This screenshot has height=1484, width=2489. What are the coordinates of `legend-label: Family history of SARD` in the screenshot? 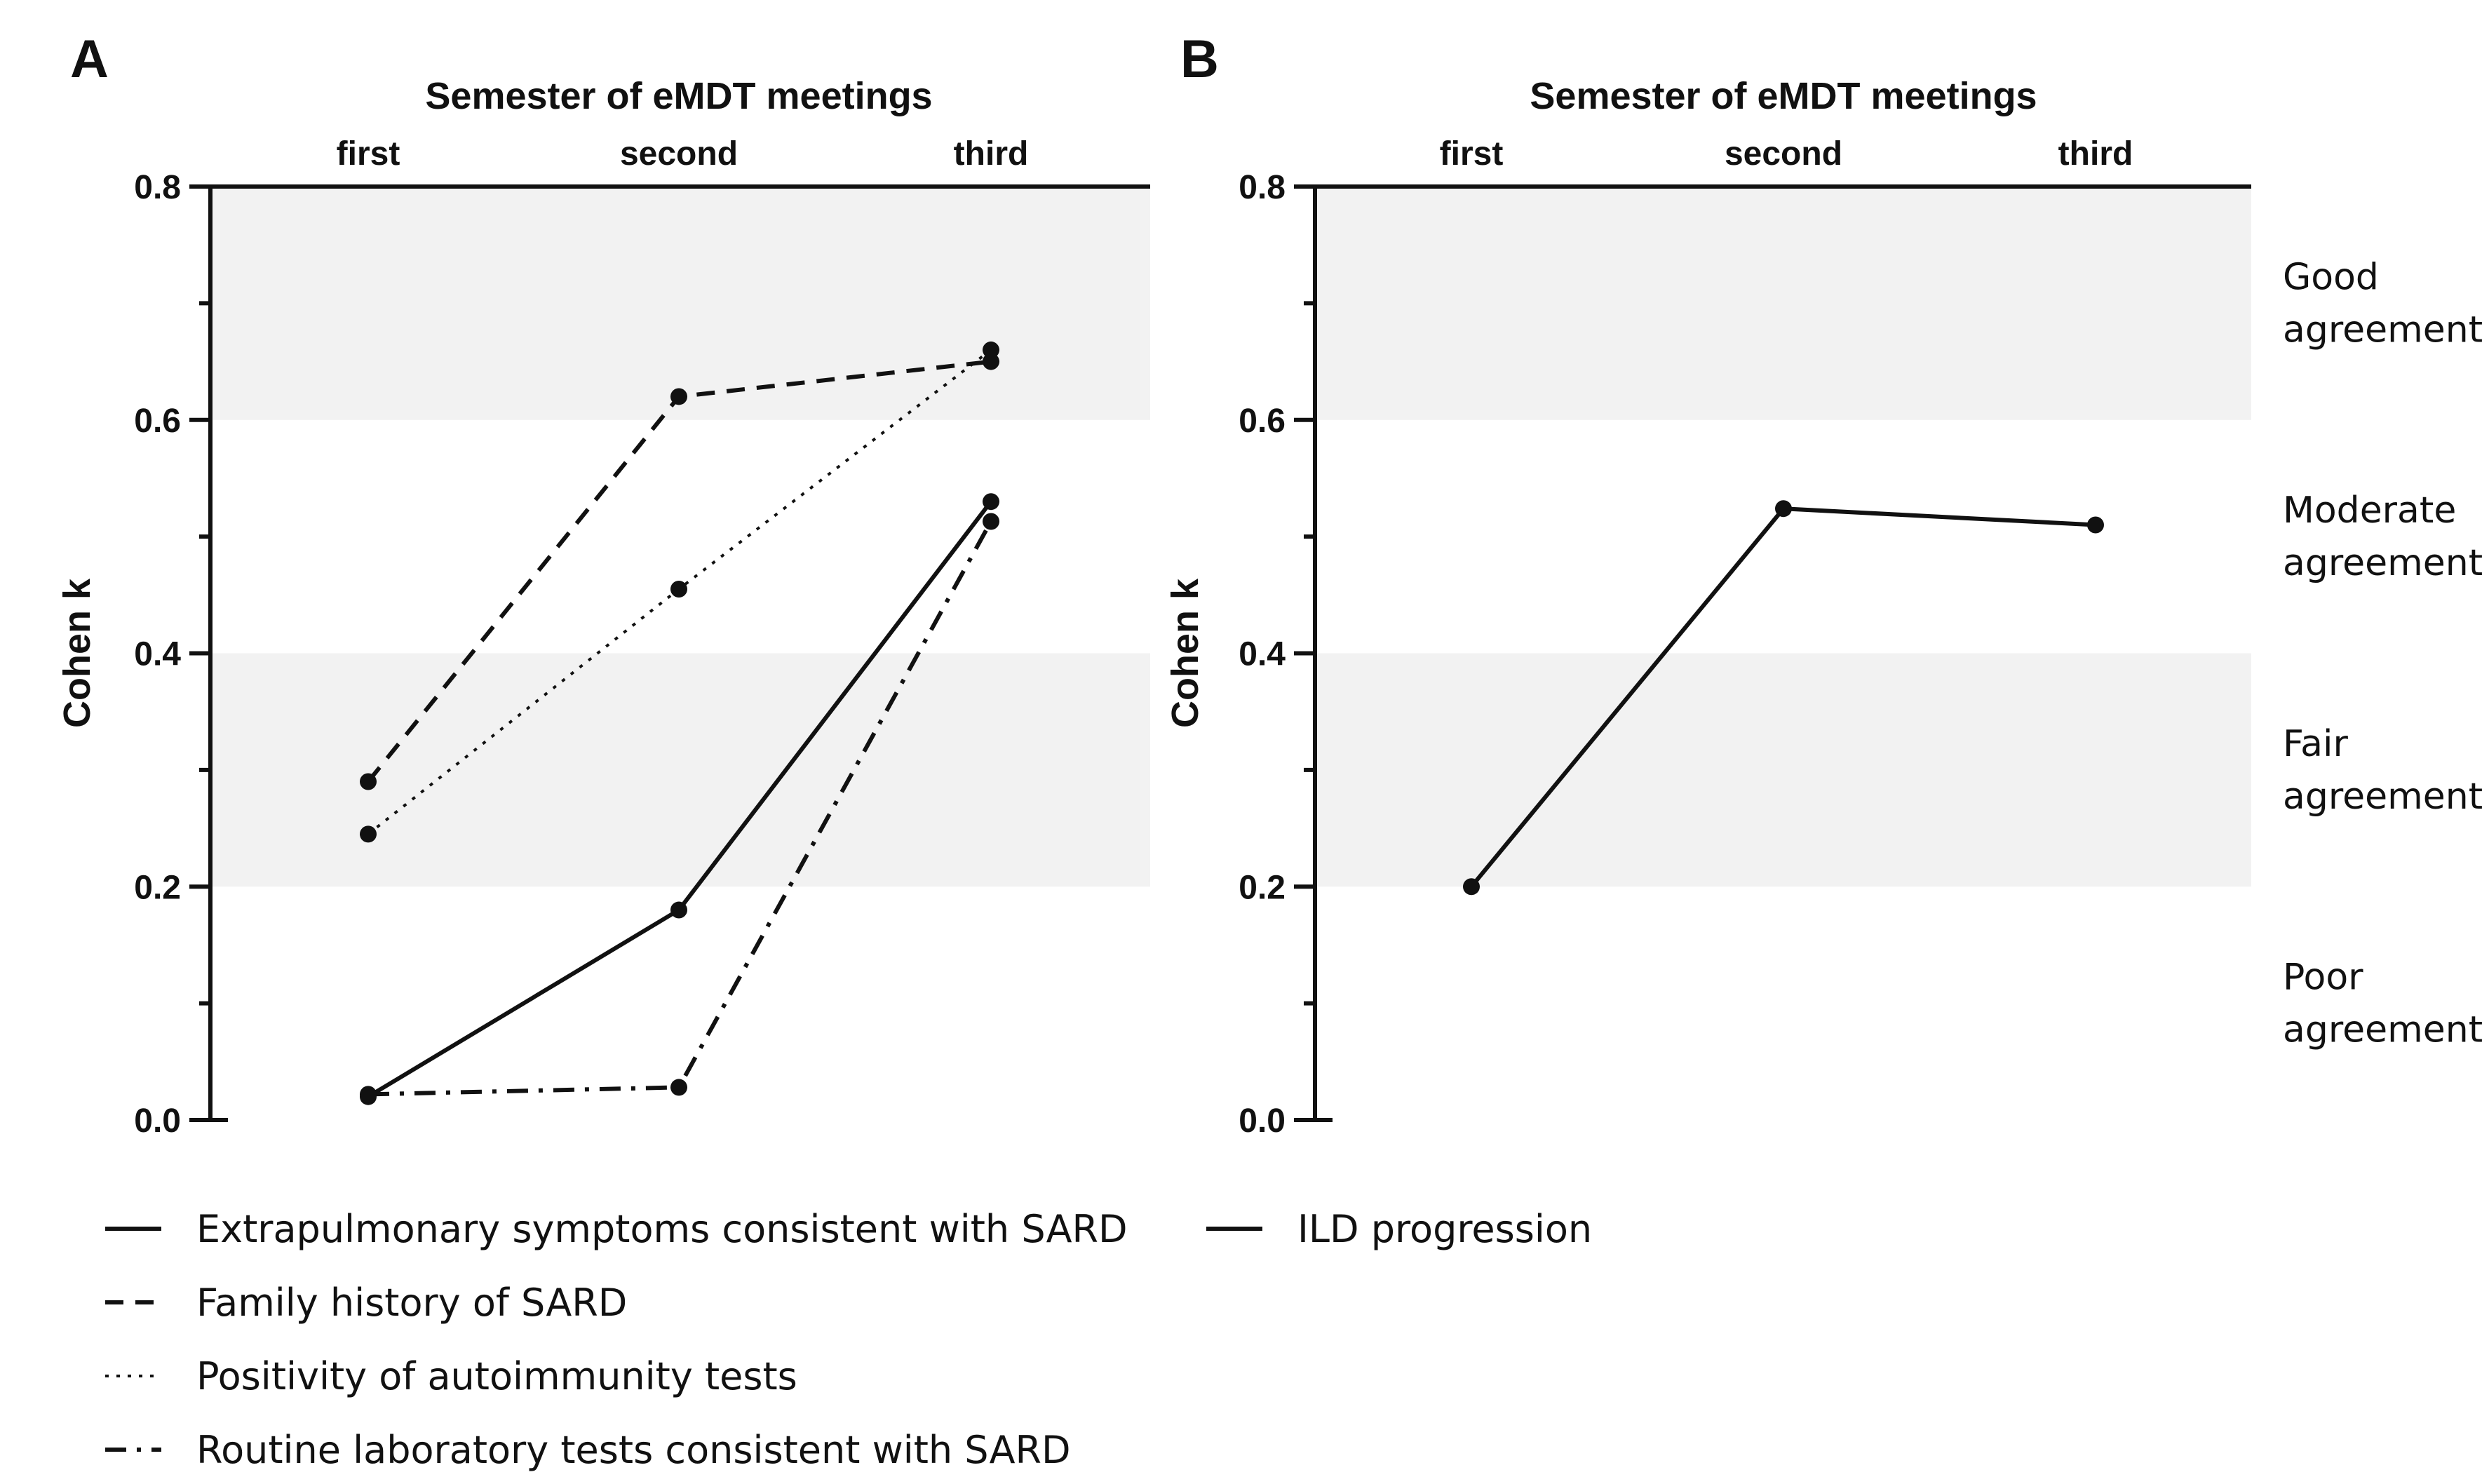 It's located at (411, 1303).